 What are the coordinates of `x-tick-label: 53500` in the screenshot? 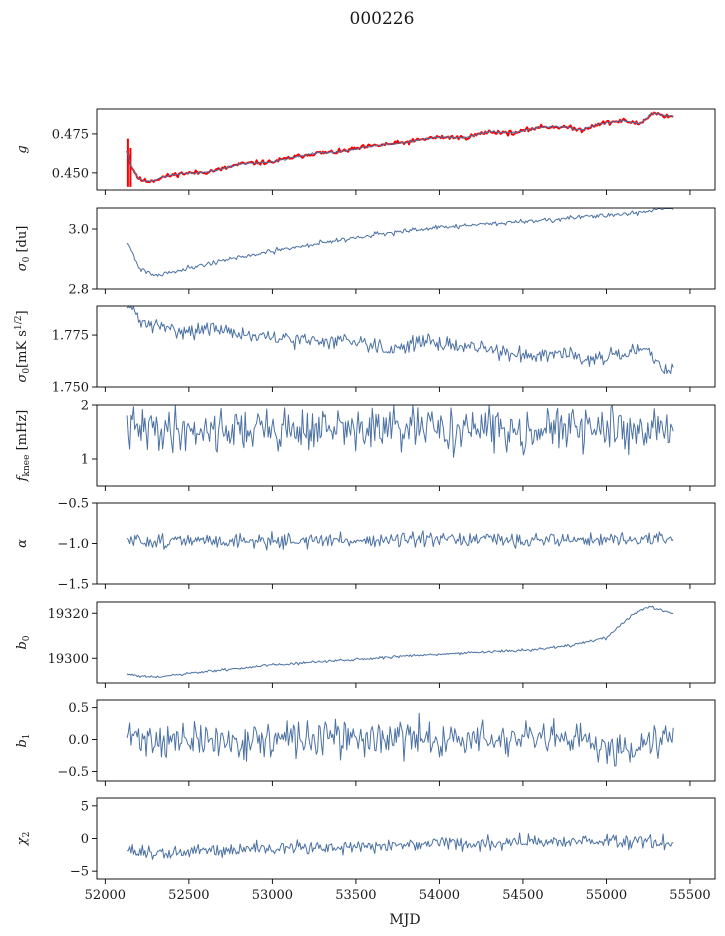 It's located at (355, 895).